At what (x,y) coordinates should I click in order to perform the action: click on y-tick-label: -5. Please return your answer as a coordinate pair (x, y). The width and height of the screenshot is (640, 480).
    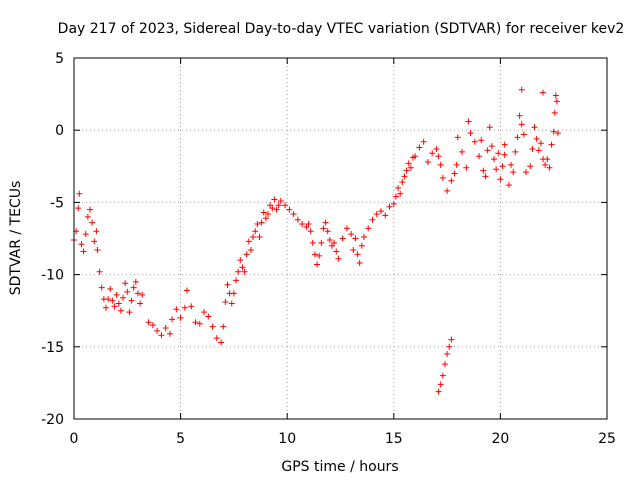
    Looking at the image, I should click on (57, 203).